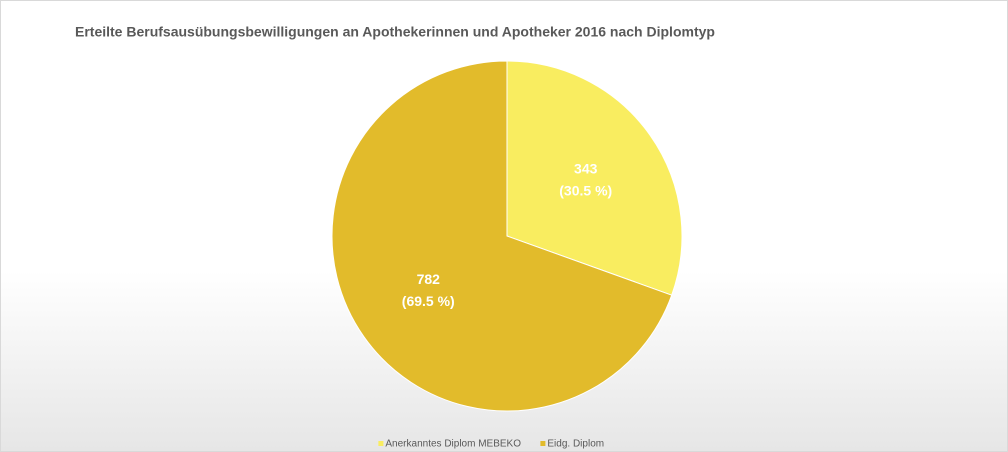 The width and height of the screenshot is (1008, 452). What do you see at coordinates (575, 444) in the screenshot?
I see `legend-label: Eidg. Diplom` at bounding box center [575, 444].